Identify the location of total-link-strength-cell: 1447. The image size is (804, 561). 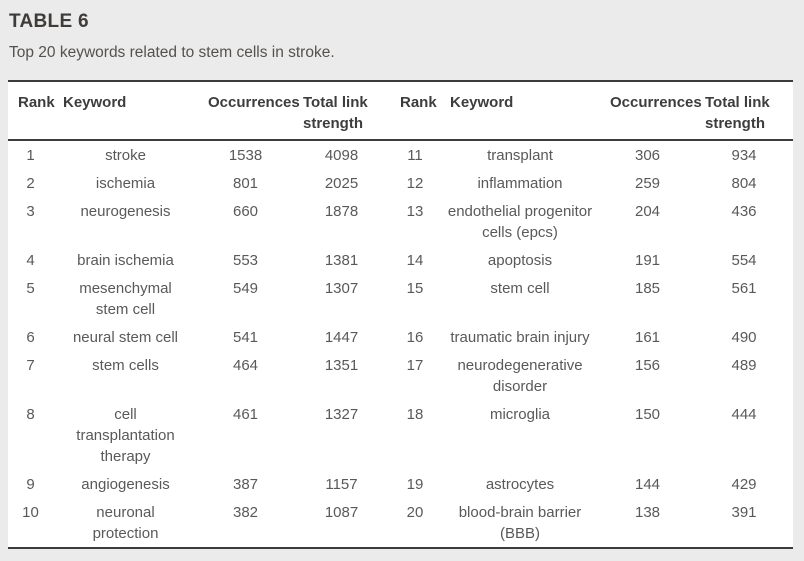
(341, 337).